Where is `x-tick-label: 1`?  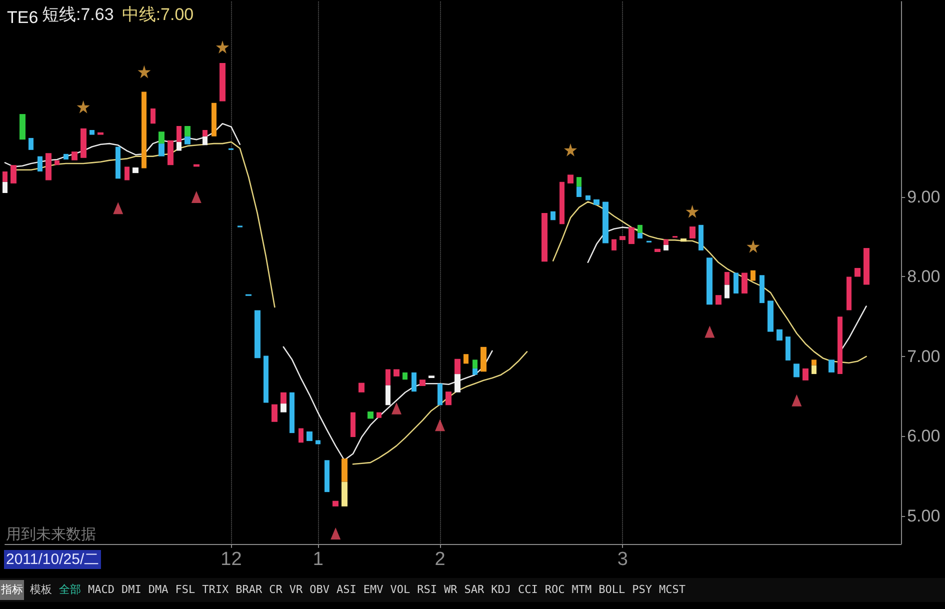 x-tick-label: 1 is located at coordinates (318, 559).